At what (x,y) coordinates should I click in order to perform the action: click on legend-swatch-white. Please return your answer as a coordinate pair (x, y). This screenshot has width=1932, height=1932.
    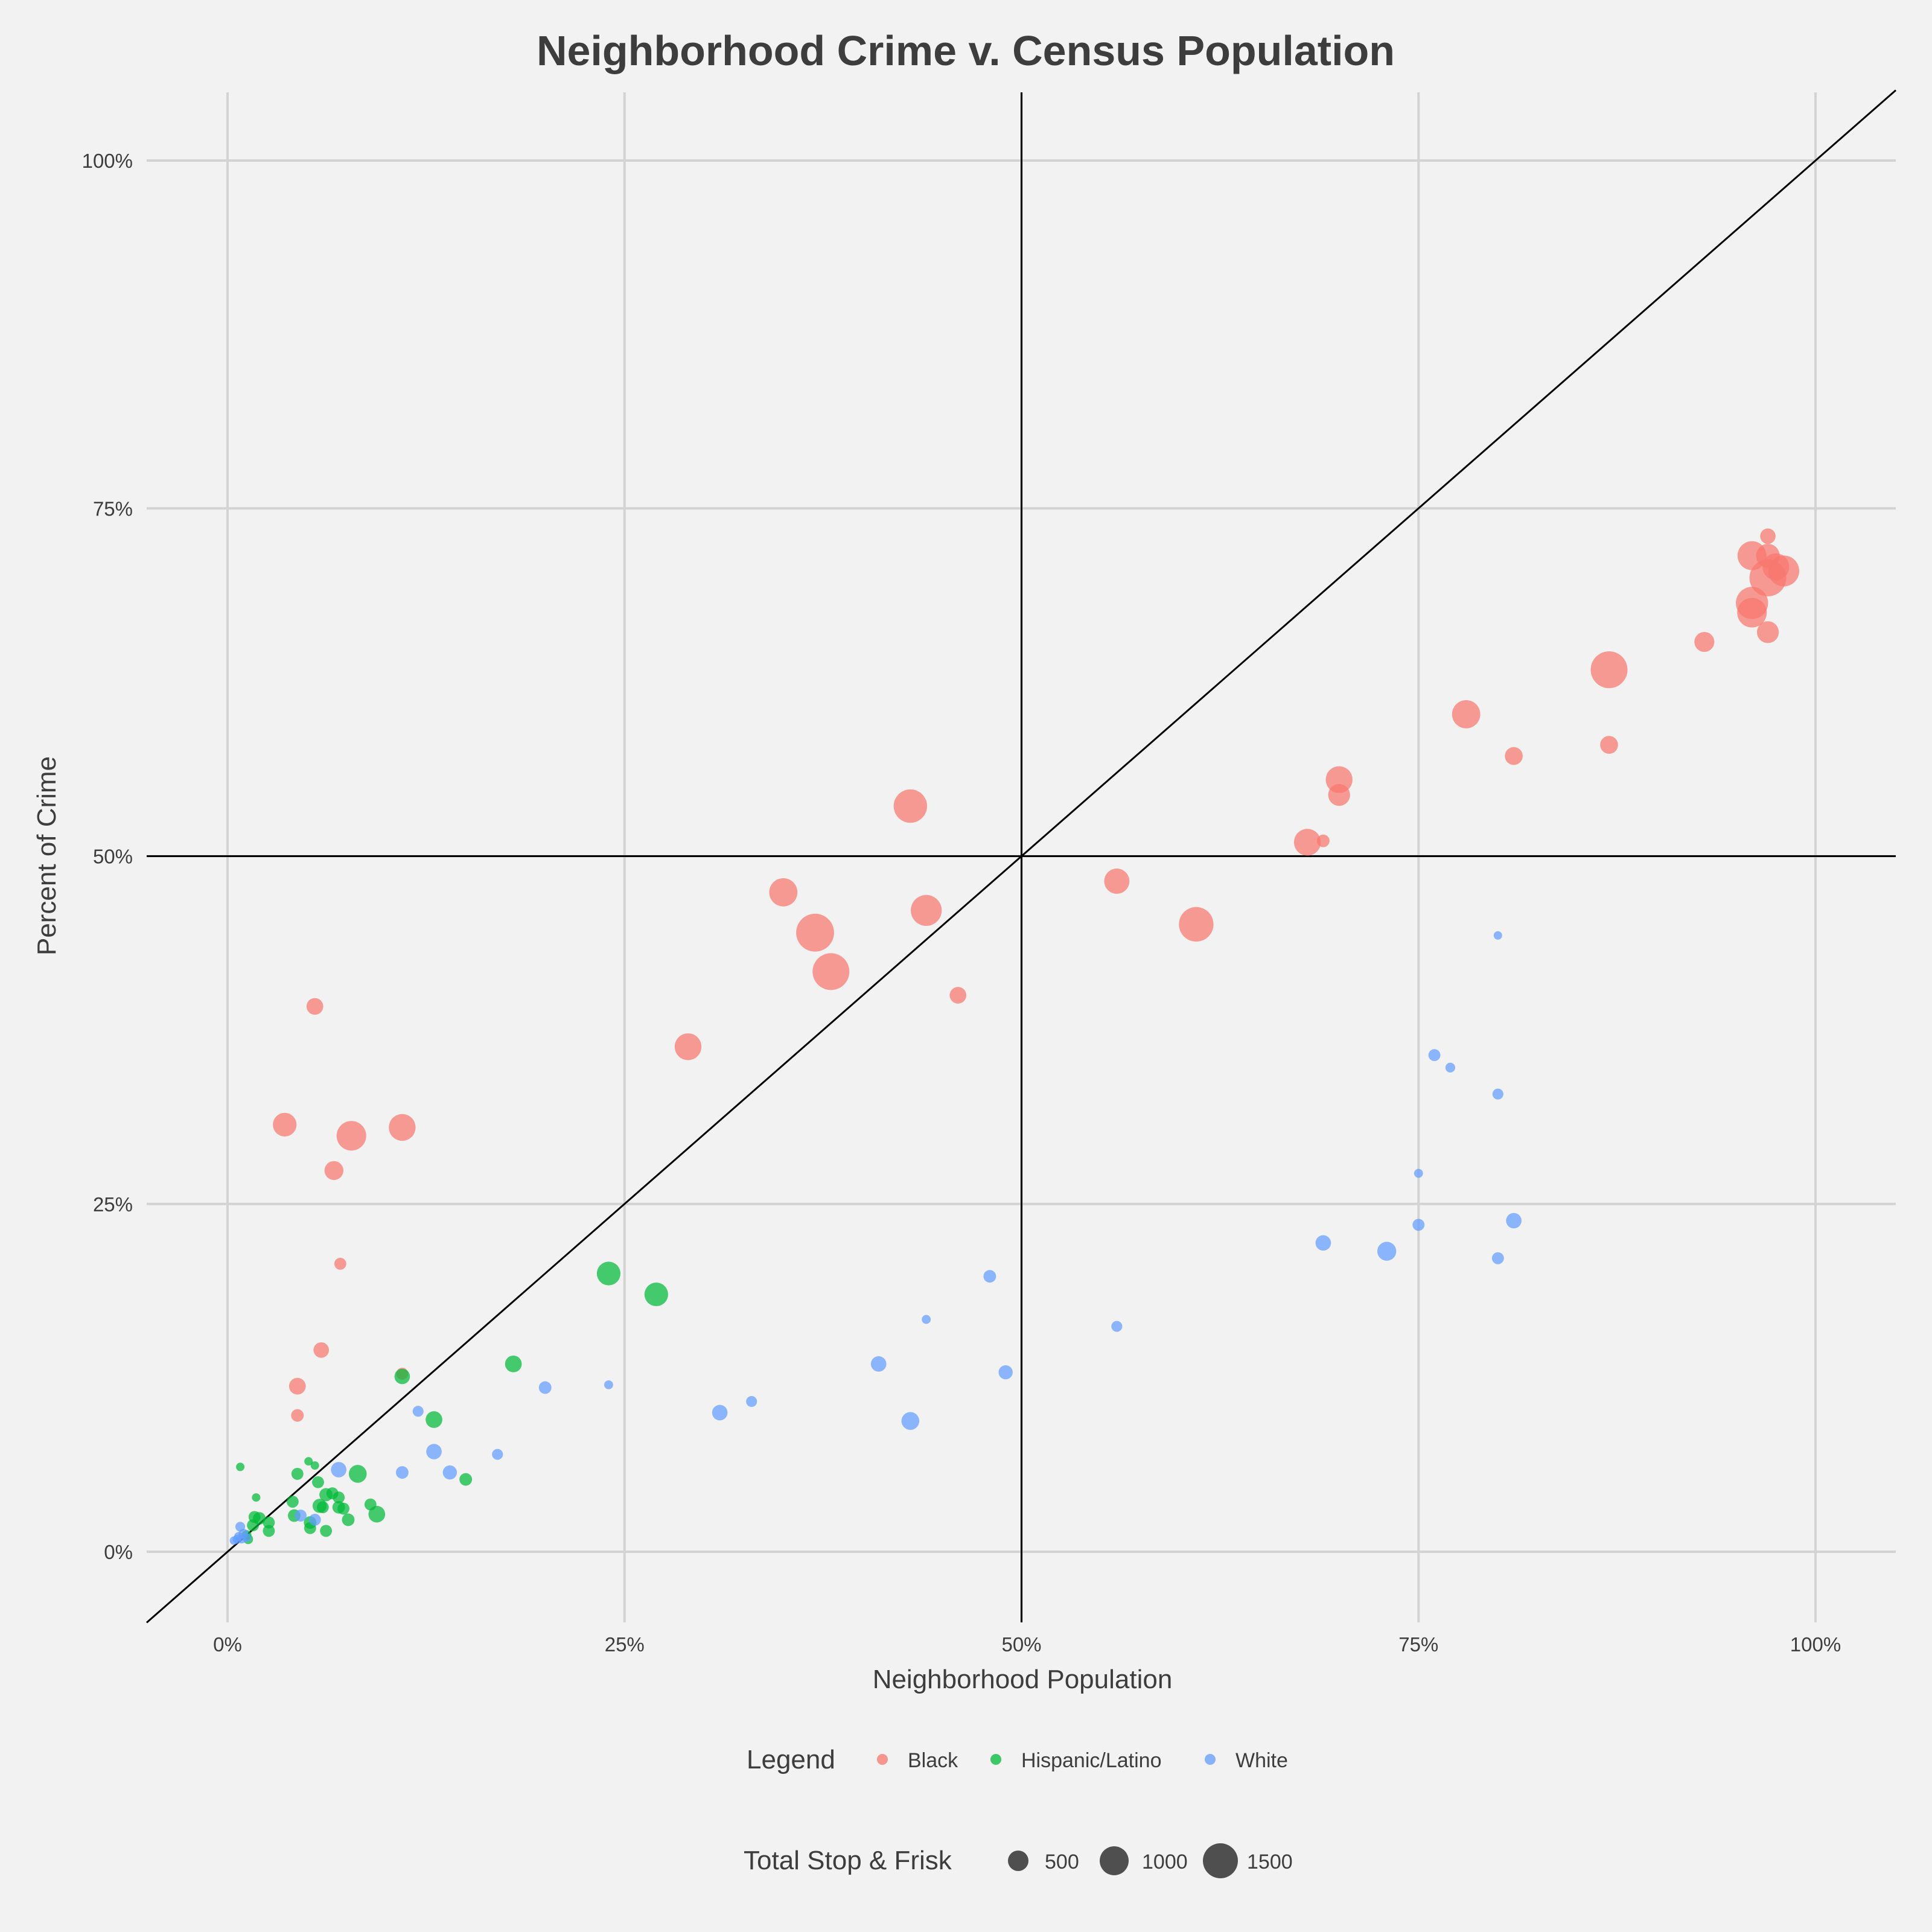
    Looking at the image, I should click on (1210, 1759).